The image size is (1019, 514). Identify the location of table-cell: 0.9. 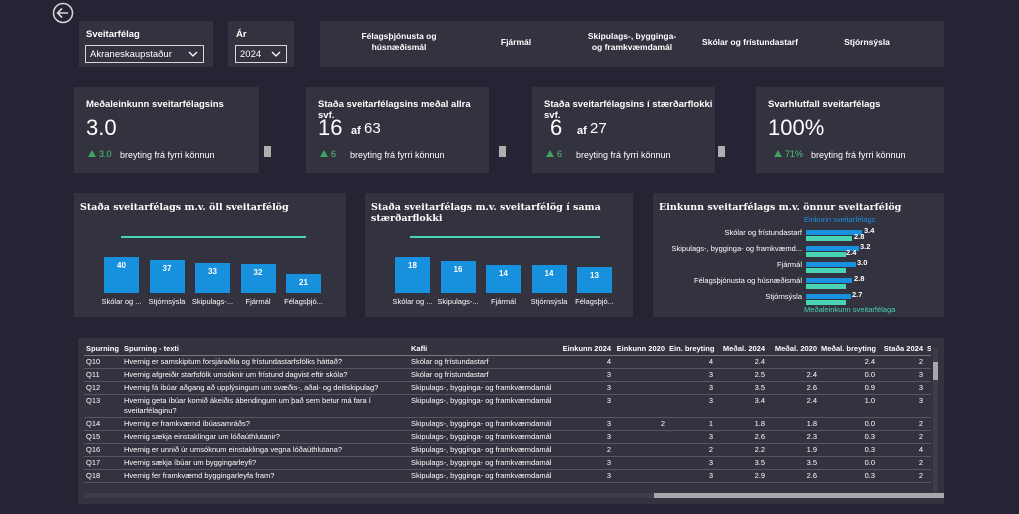
(848, 388).